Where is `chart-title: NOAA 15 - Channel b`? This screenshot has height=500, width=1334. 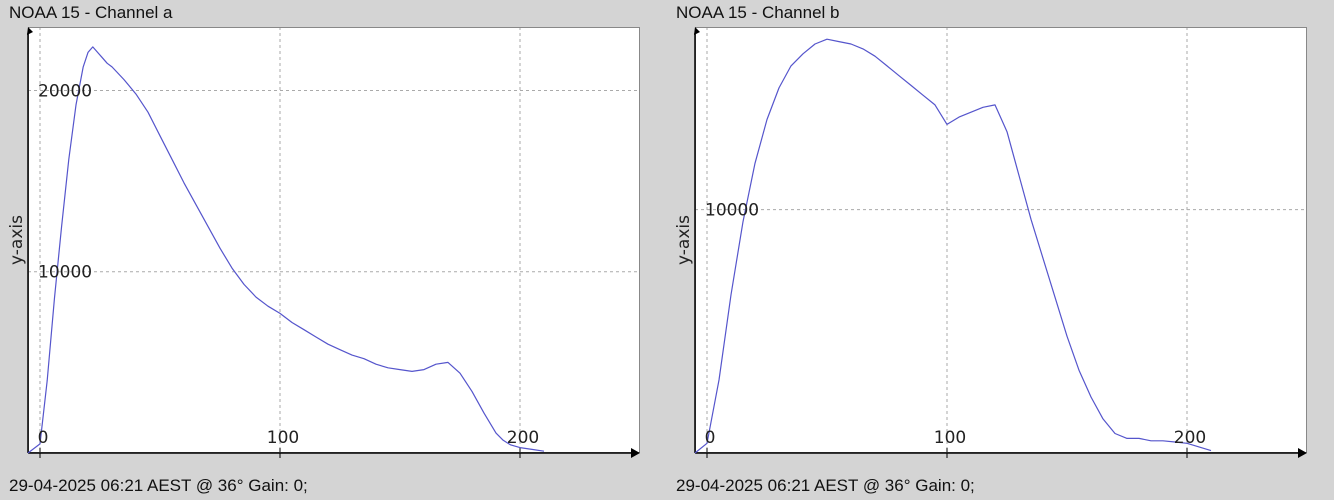 chart-title: NOAA 15 - Channel b is located at coordinates (758, 12).